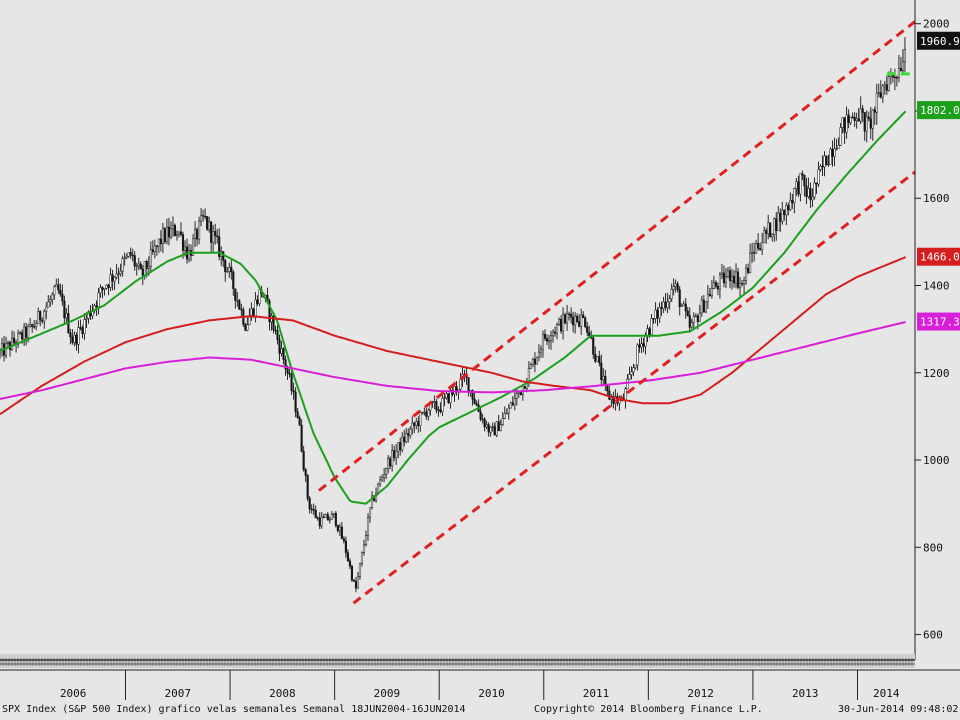 This screenshot has width=960, height=720. What do you see at coordinates (898, 709) in the screenshot?
I see `footer-timestamp: 30-Jun-2014 09:48:02` at bounding box center [898, 709].